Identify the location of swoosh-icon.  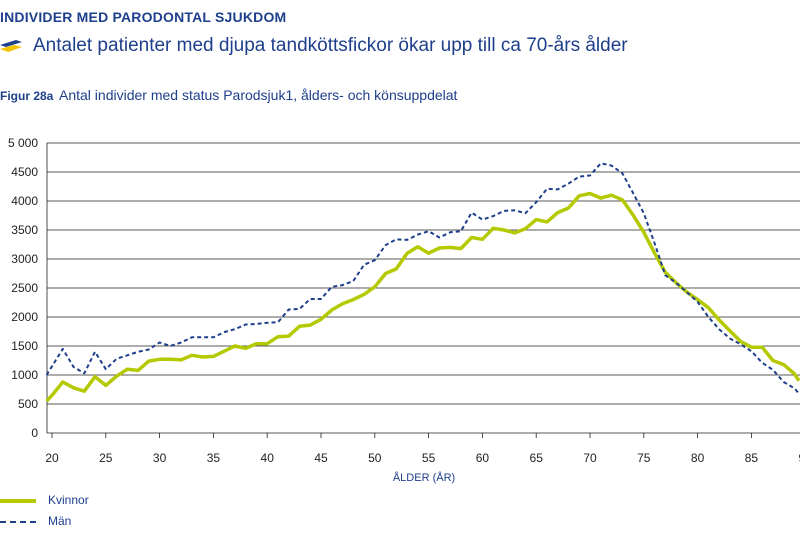
(11, 46).